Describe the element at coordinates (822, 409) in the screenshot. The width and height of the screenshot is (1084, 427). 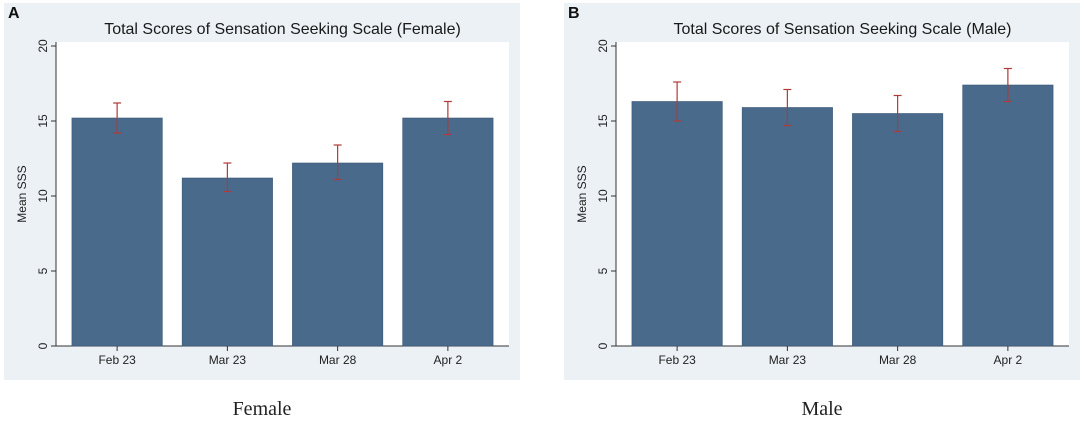
I see `caption-male: Male` at that location.